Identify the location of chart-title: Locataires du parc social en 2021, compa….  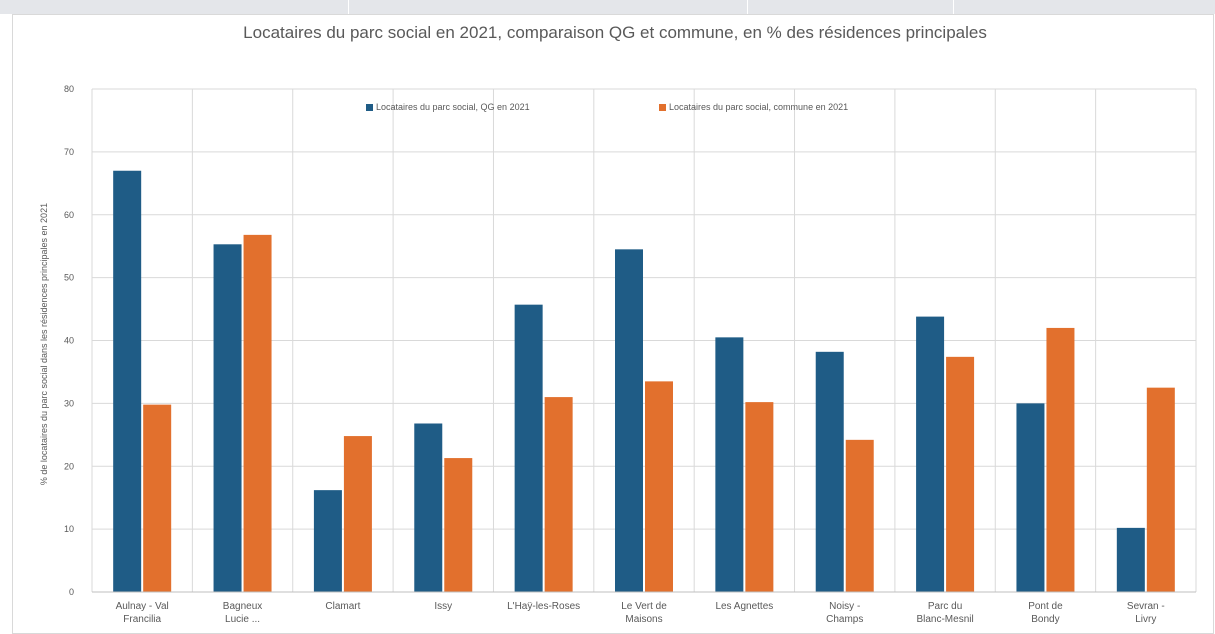
(615, 32).